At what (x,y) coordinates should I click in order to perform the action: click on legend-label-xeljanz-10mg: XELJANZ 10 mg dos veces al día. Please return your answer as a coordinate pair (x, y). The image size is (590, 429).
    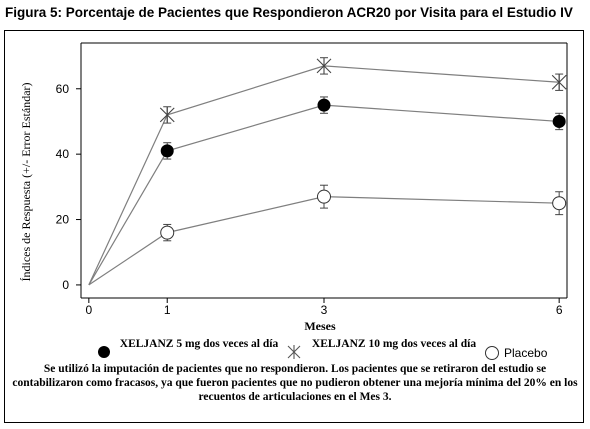
    Looking at the image, I should click on (394, 344).